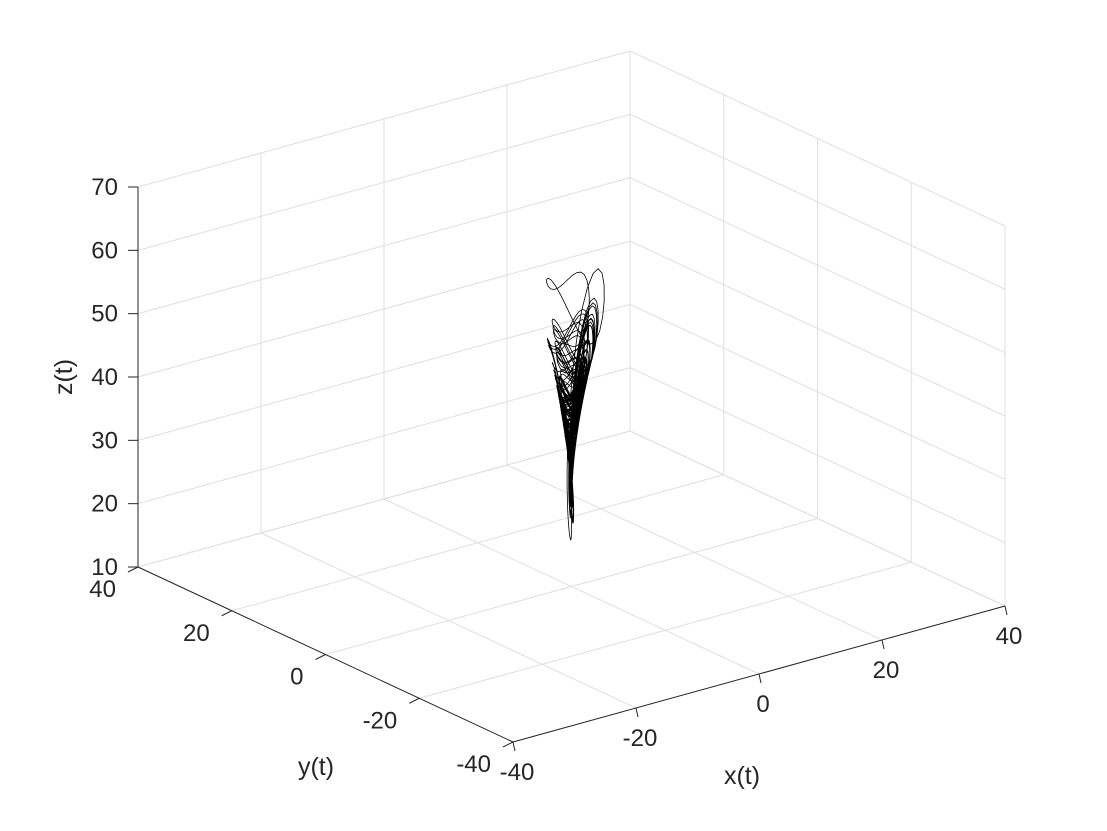  Describe the element at coordinates (296, 677) in the screenshot. I see `y-tick-label: 0` at that location.